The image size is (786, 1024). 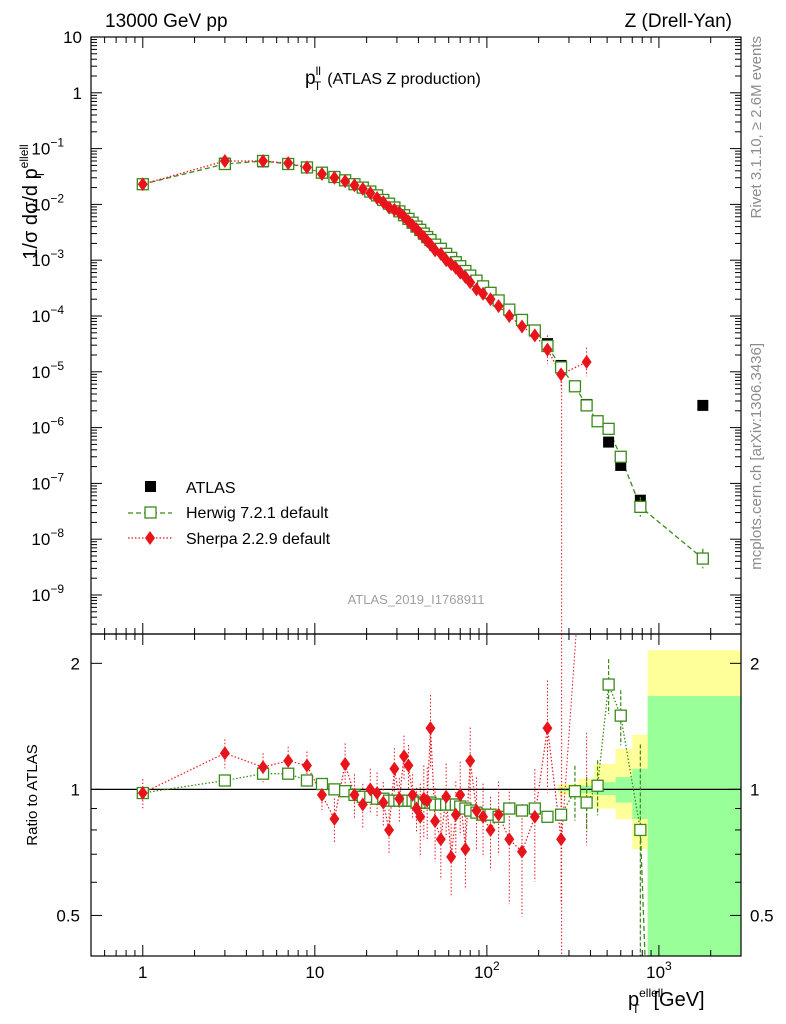 I want to click on x-tick-label: 10, so click(x=314, y=972).